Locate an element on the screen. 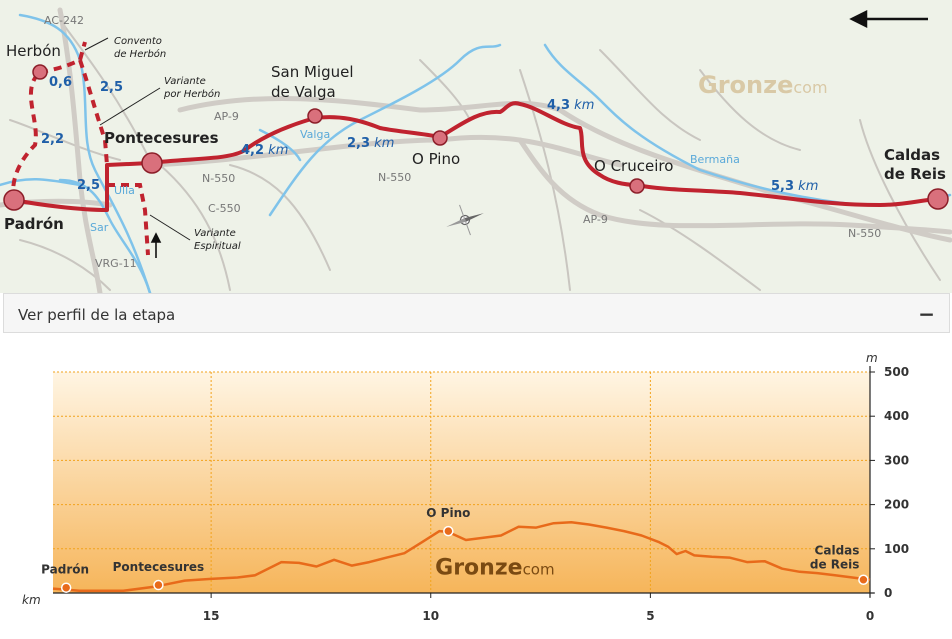  road-n550-c: N-550 is located at coordinates (865, 233).